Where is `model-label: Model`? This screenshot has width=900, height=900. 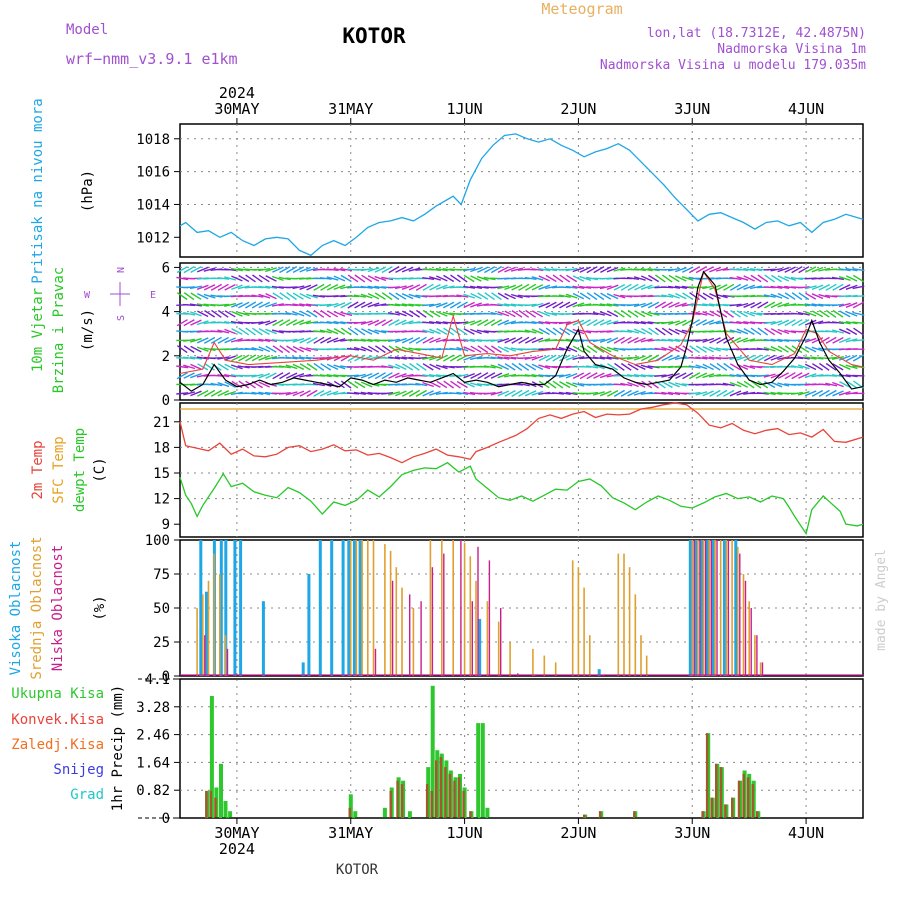 model-label: Model is located at coordinates (87, 30).